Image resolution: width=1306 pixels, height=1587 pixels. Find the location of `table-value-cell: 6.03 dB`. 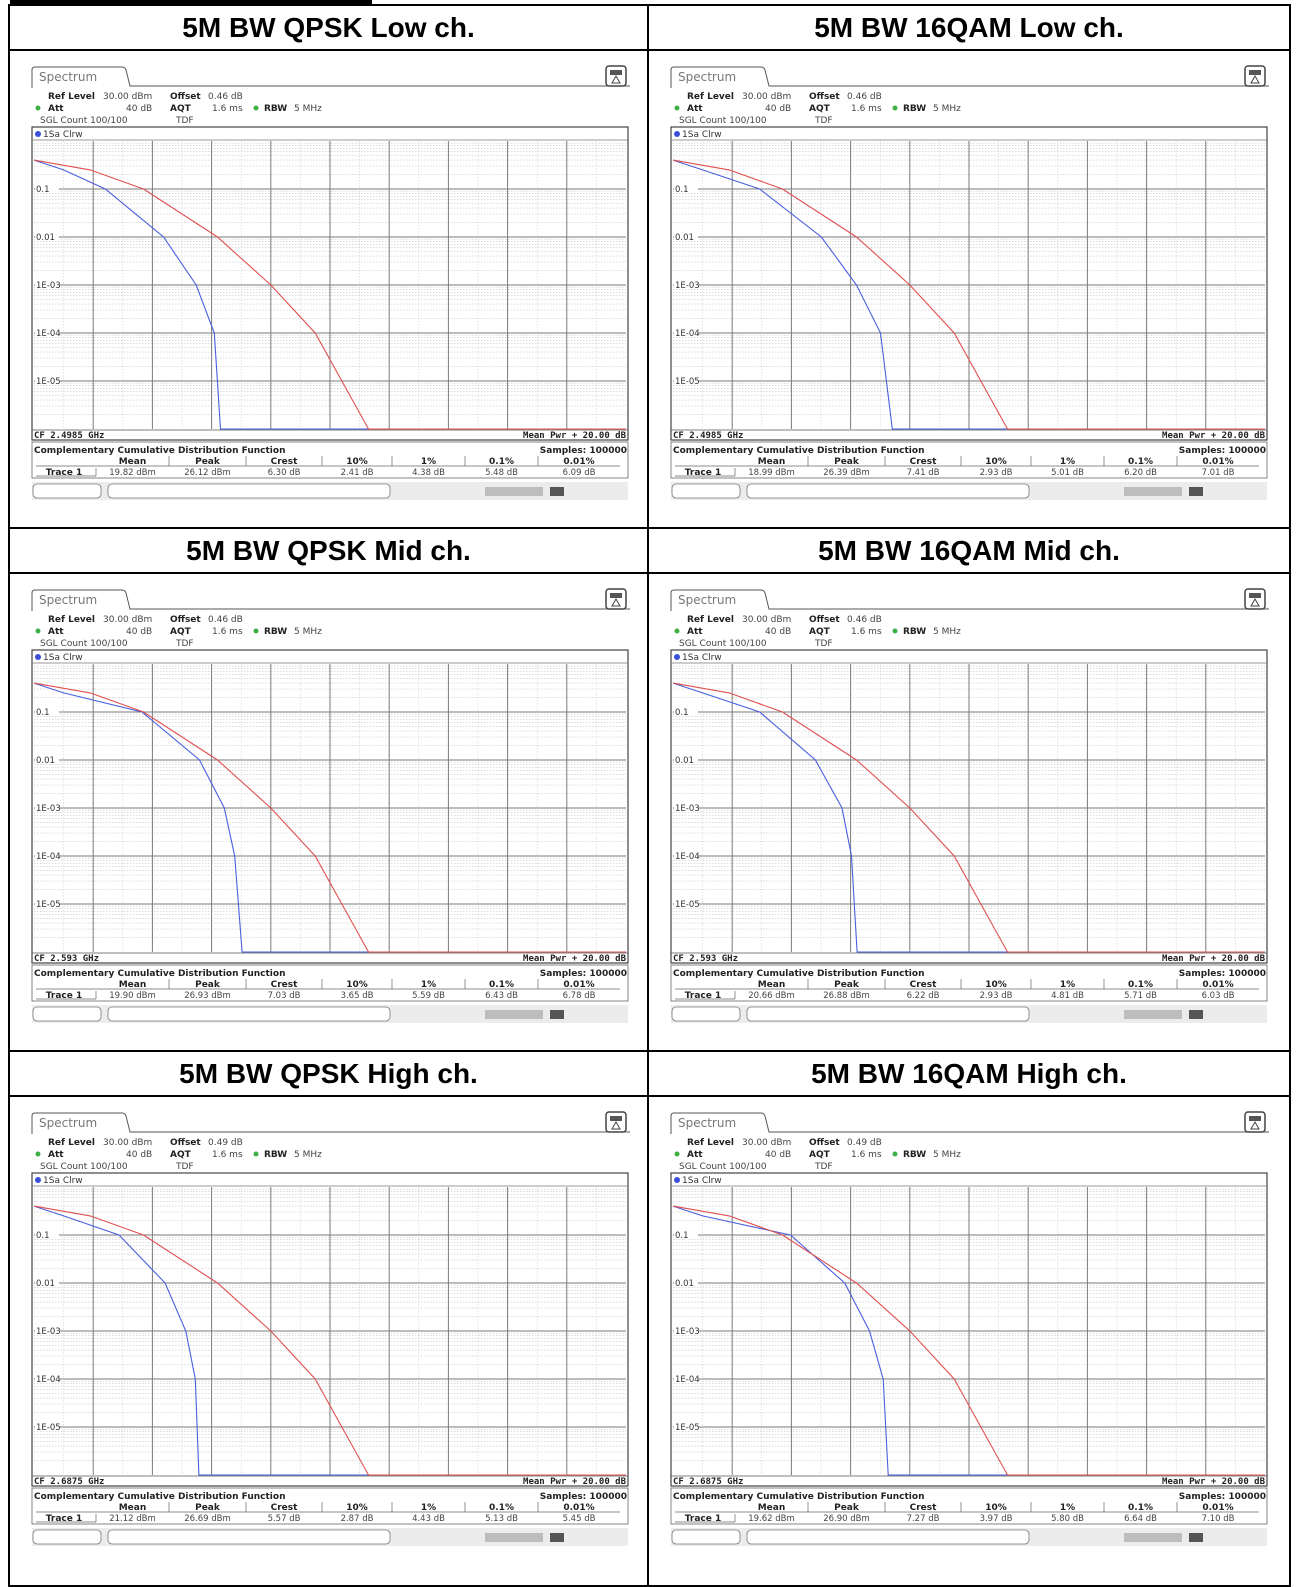

table-value-cell: 6.03 dB is located at coordinates (1218, 996).